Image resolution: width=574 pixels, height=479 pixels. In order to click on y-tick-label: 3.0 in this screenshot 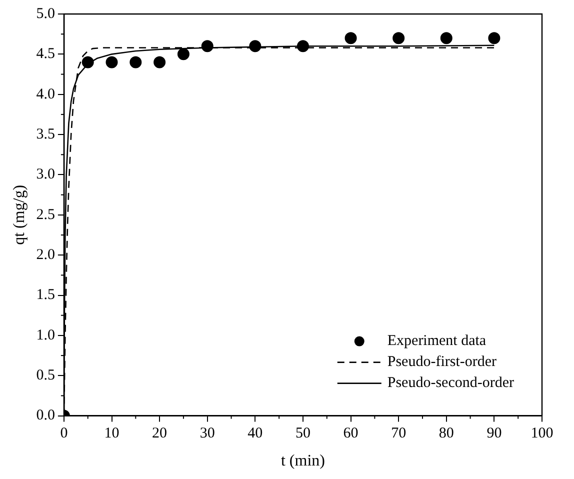, I will do `click(45, 174)`.